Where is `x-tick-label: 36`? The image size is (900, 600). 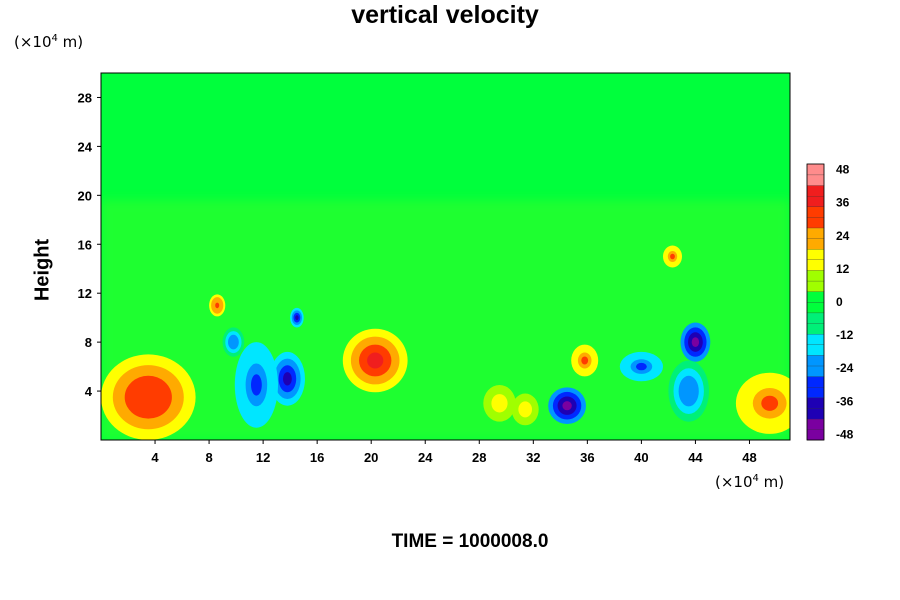 x-tick-label: 36 is located at coordinates (587, 457).